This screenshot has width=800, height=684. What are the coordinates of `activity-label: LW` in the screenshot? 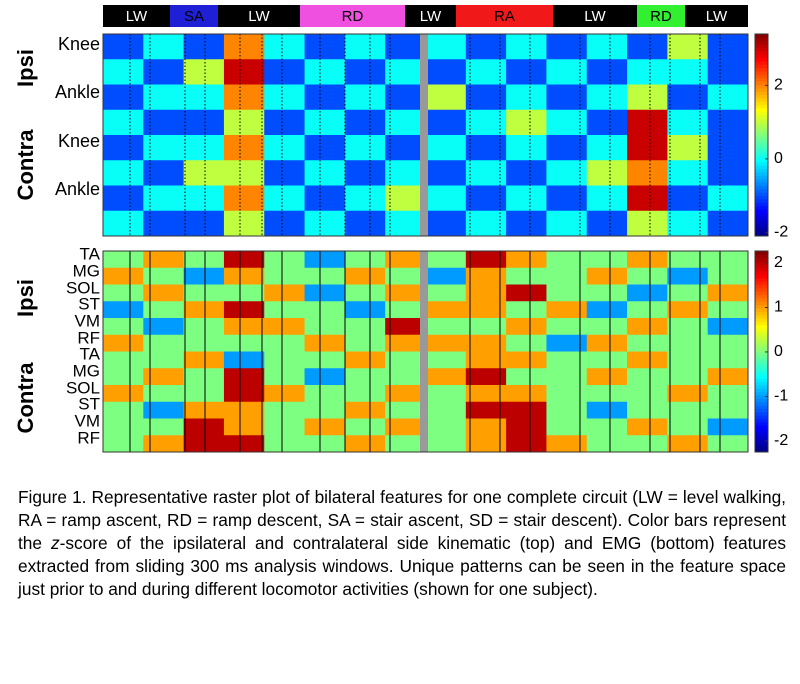 It's located at (259, 16).